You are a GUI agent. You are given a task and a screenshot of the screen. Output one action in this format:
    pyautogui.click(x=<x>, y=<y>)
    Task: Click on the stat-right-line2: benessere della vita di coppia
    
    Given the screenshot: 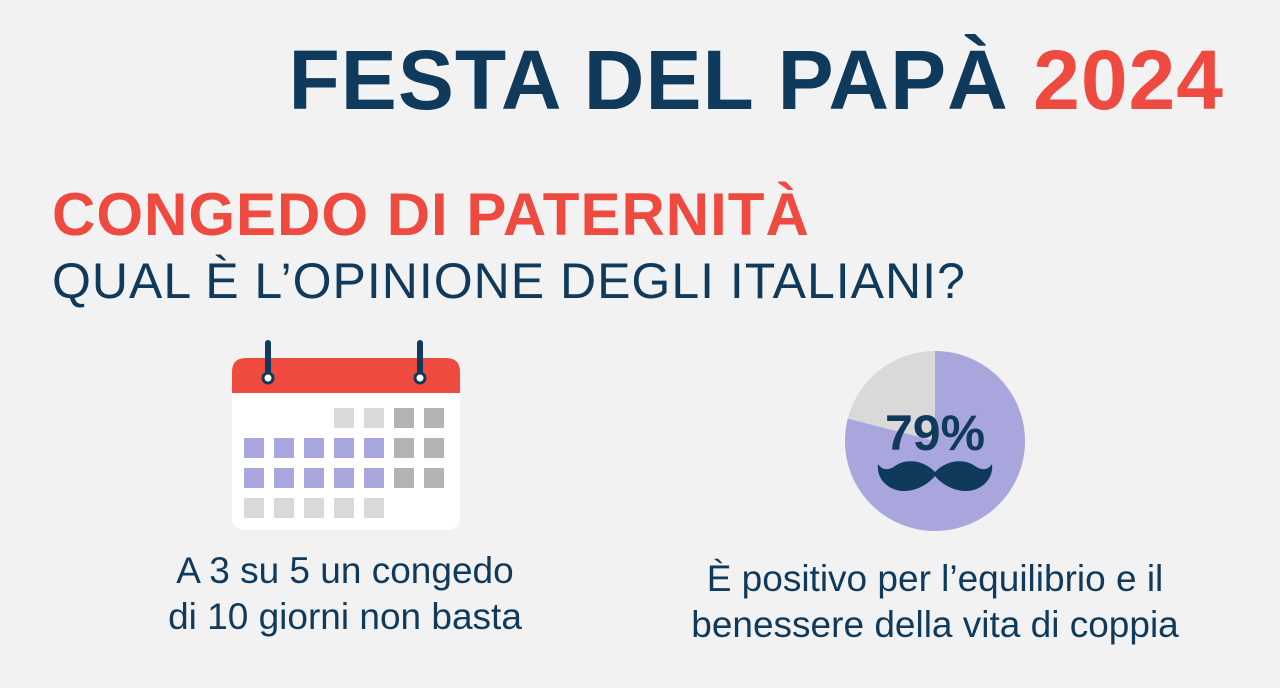 What is the action you would take?
    pyautogui.click(x=935, y=624)
    